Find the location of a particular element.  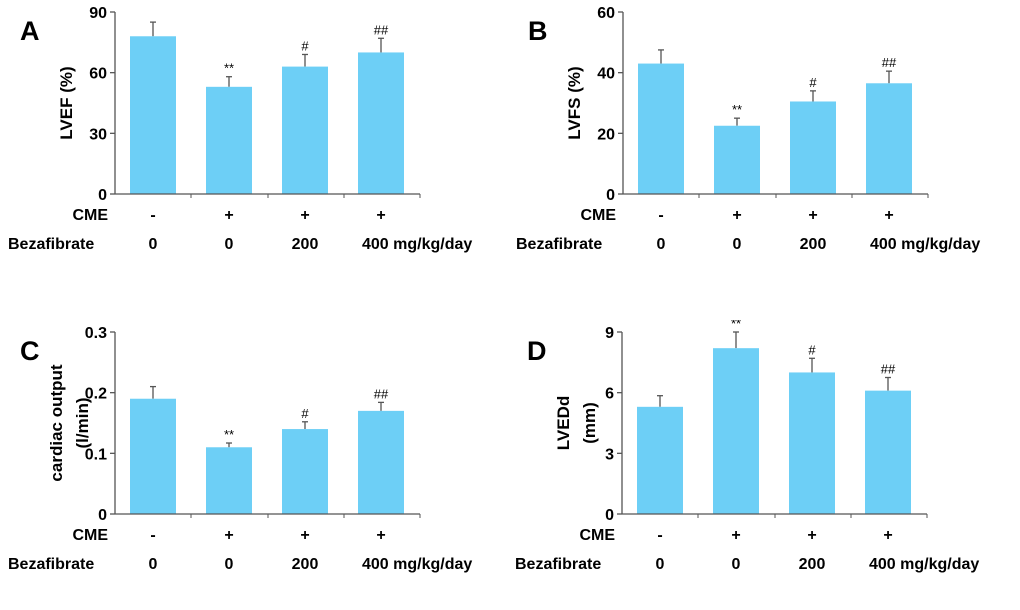

y-tick-label: 9 is located at coordinates (609, 333).